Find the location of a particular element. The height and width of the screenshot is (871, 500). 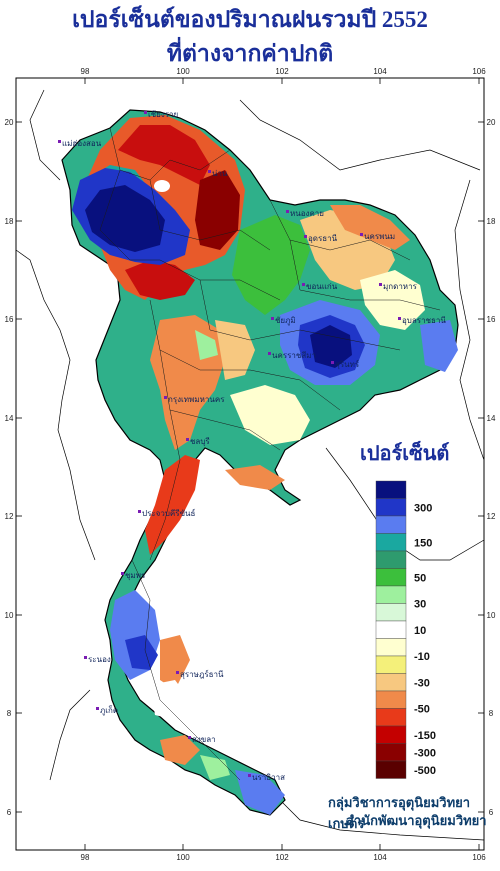

legend-tick-label: -500 is located at coordinates (425, 771).